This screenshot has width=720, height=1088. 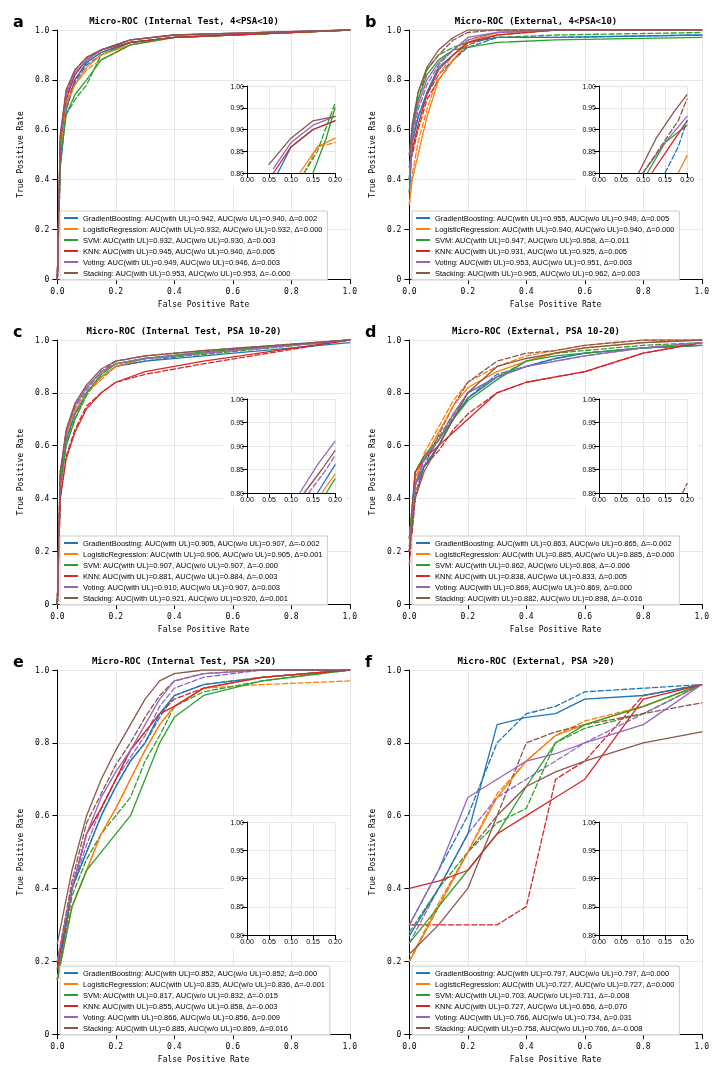 I want to click on chart-title: Micro-ROC (Internal Test, PSA >20), so click(x=184, y=660).